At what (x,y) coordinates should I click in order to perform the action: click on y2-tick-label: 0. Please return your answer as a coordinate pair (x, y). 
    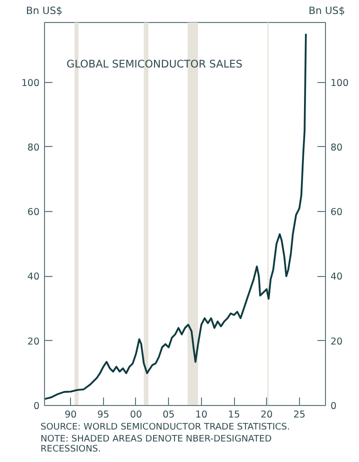
    Looking at the image, I should click on (333, 406).